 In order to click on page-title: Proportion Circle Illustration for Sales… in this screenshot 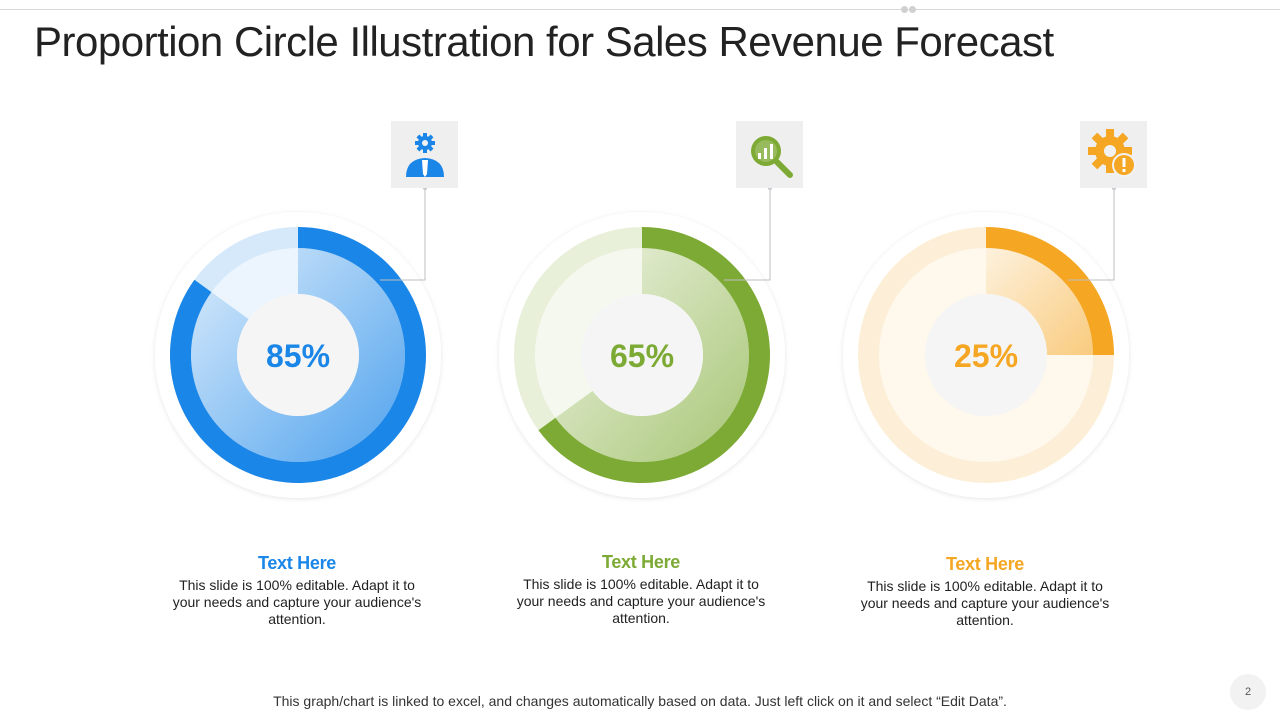, I will do `click(544, 41)`.